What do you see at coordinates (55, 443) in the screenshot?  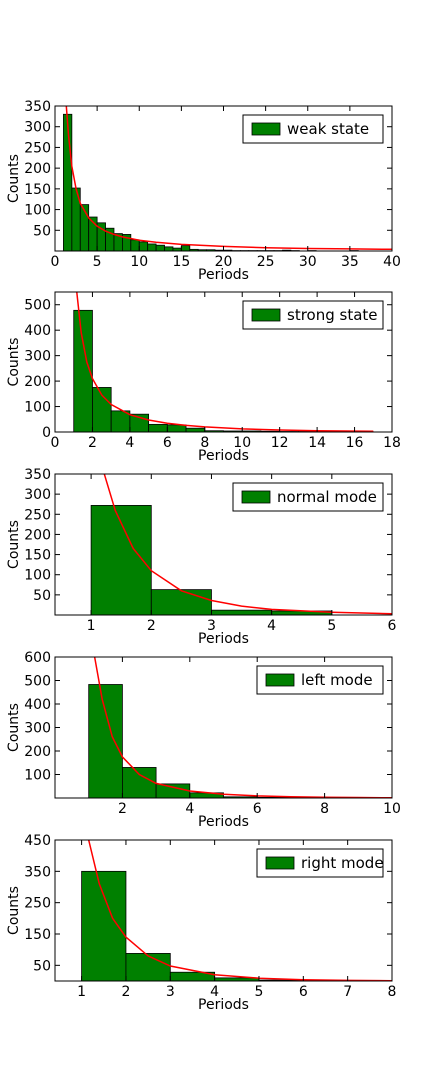 I see `x-tick-label: 0` at bounding box center [55, 443].